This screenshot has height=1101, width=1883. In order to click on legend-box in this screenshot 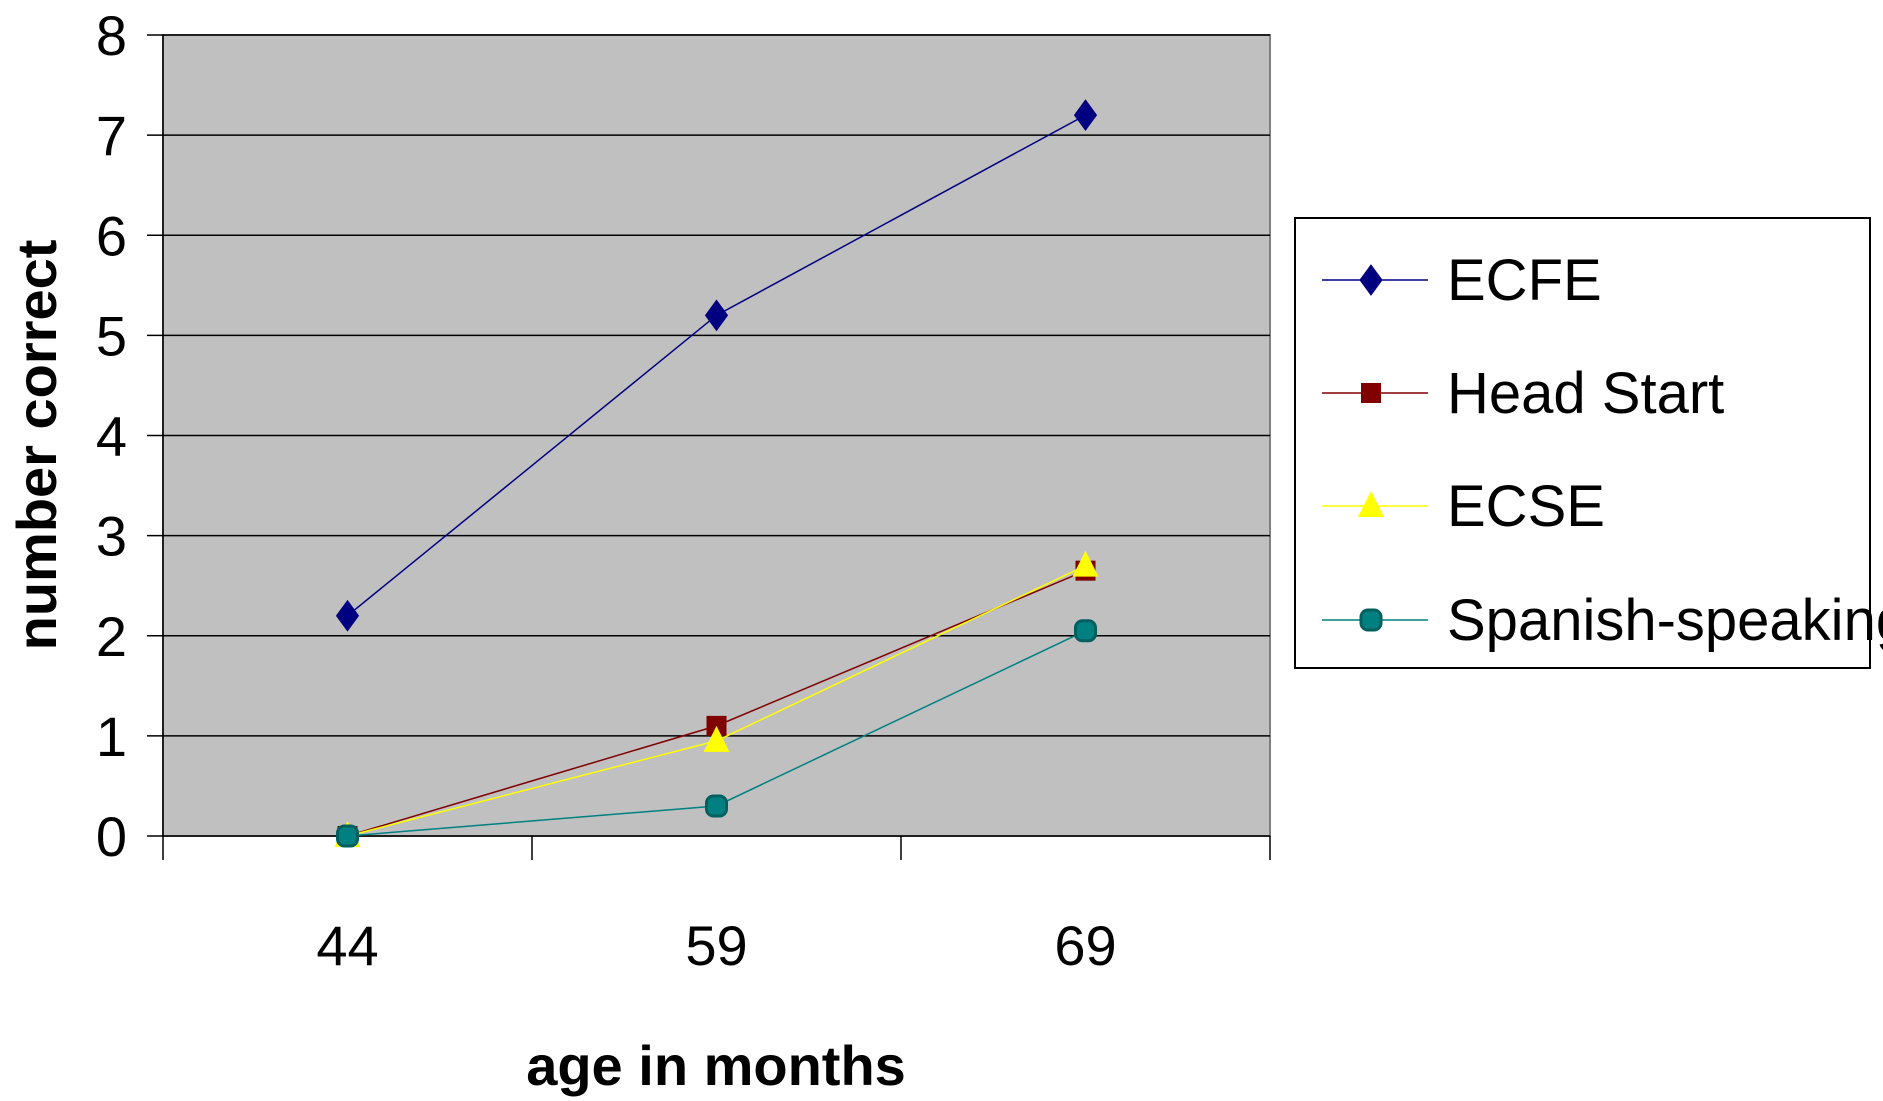, I will do `click(1582, 443)`.